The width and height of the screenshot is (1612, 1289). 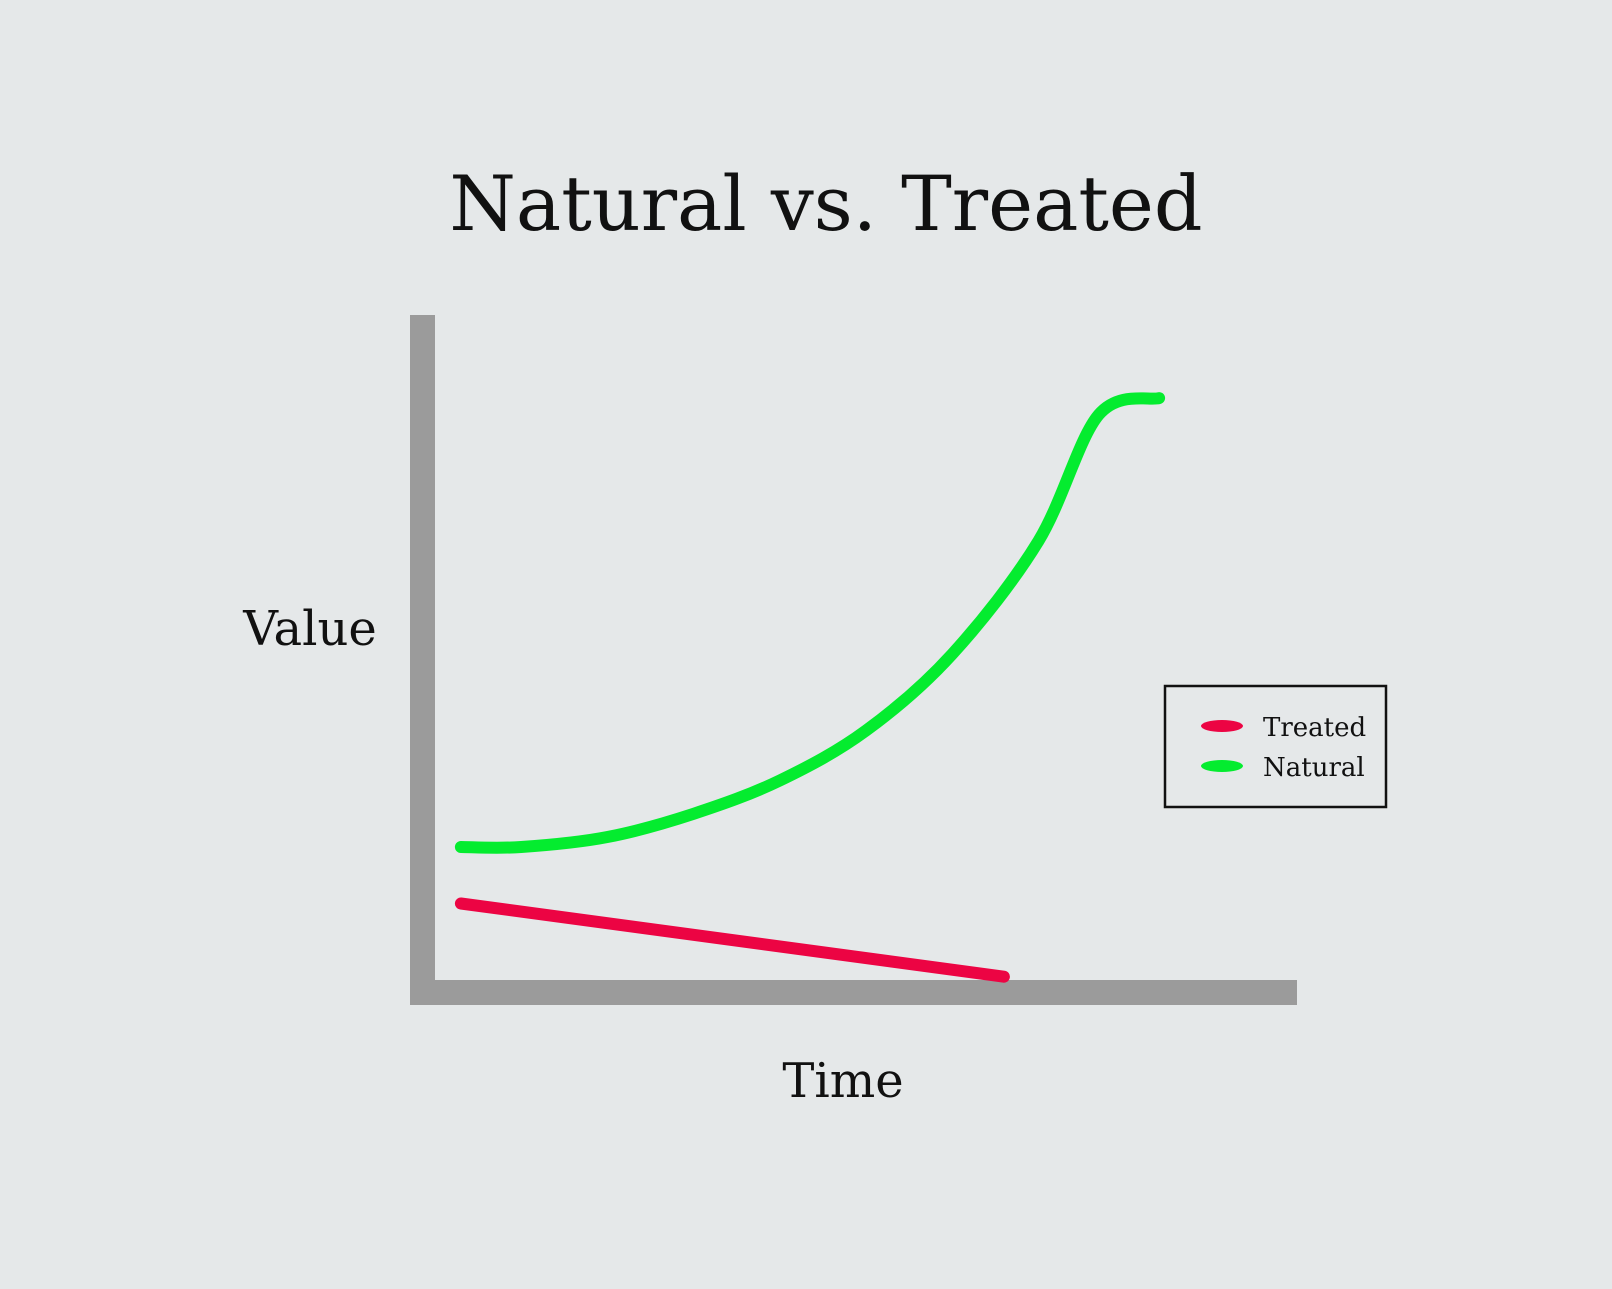 I want to click on legend-swatch-treated, so click(x=1222, y=726).